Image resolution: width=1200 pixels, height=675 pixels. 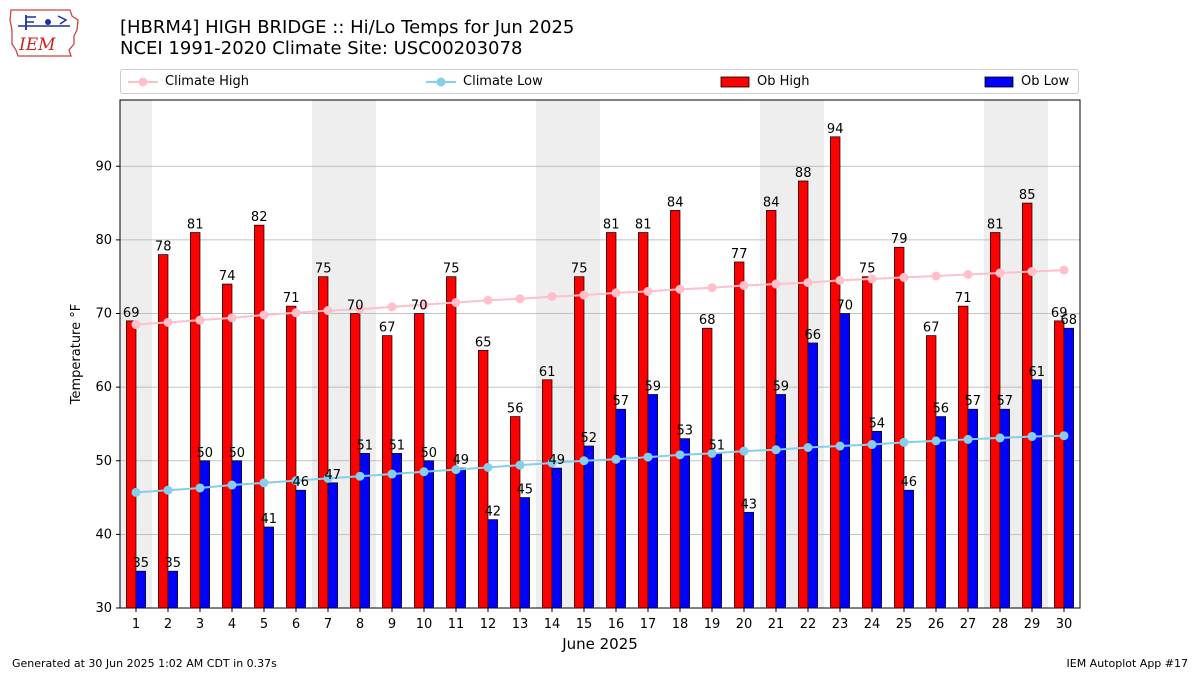 I want to click on x-tick-label: 14, so click(x=552, y=624).